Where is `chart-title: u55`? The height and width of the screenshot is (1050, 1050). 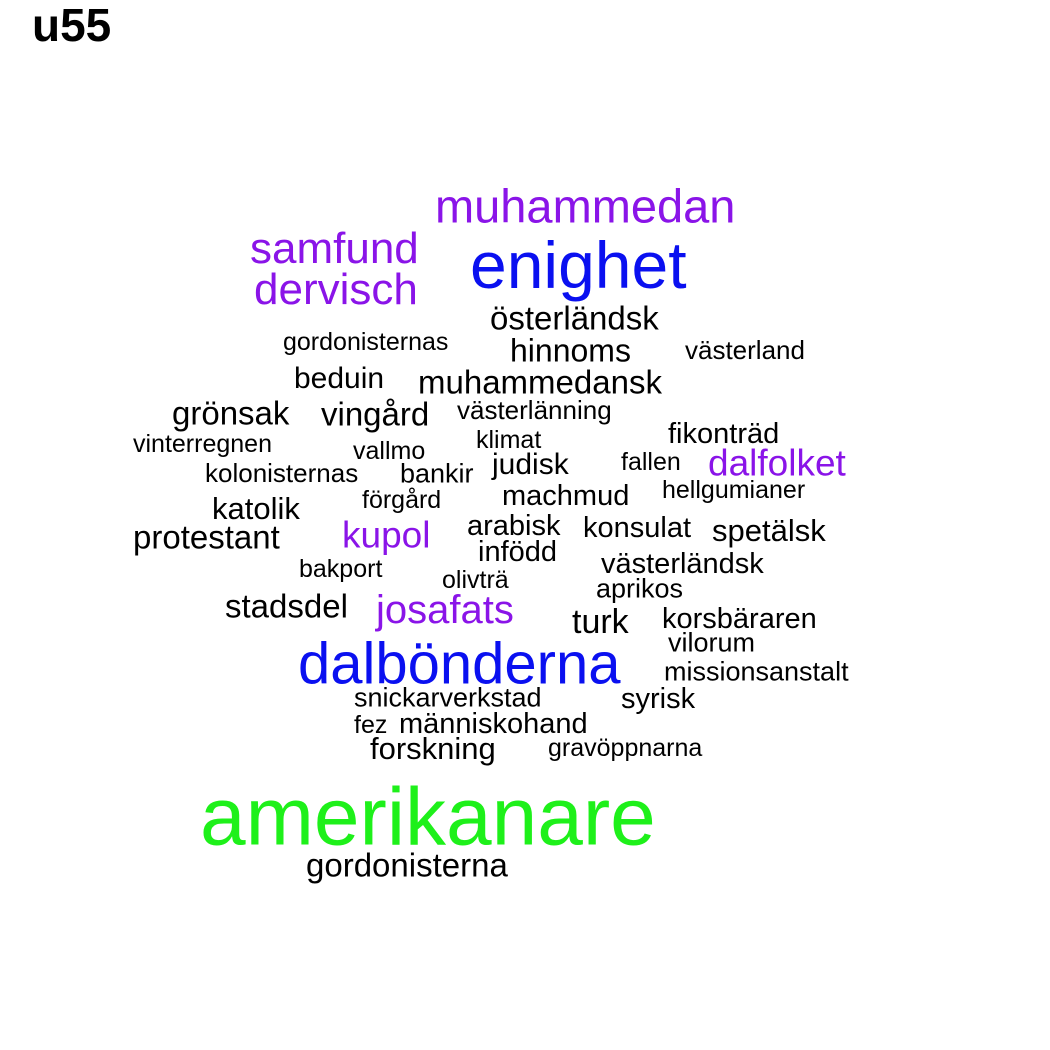
chart-title: u55 is located at coordinates (72, 25).